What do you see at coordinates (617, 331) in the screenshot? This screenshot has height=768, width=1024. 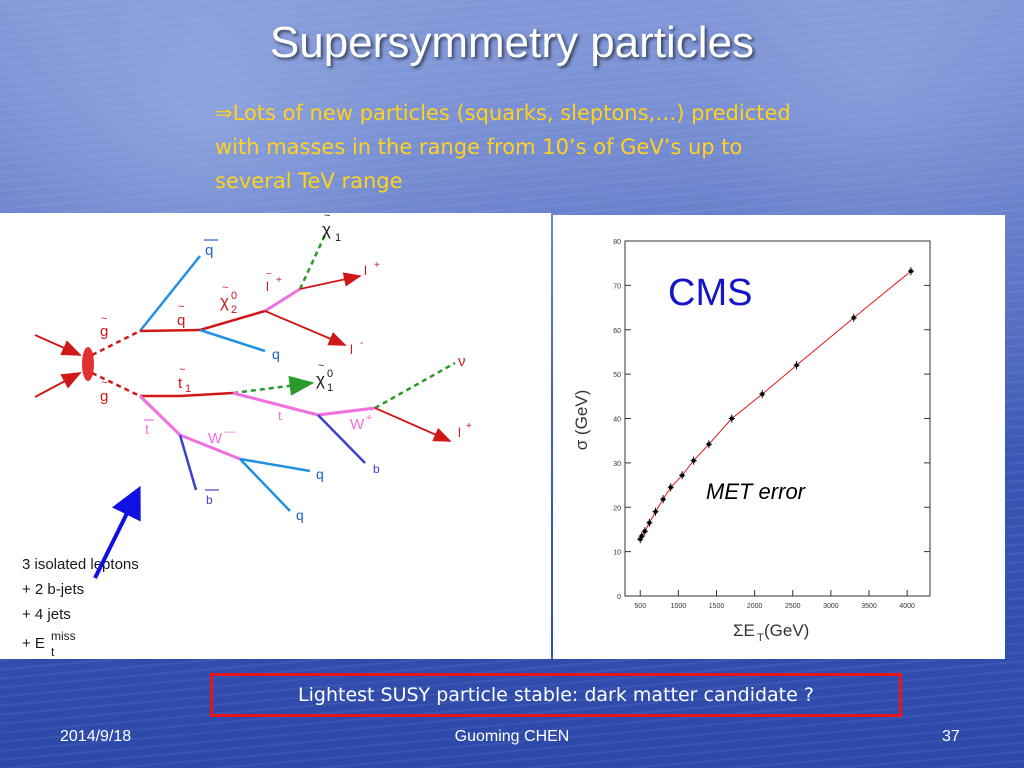 I see `y-tick-label: 60` at bounding box center [617, 331].